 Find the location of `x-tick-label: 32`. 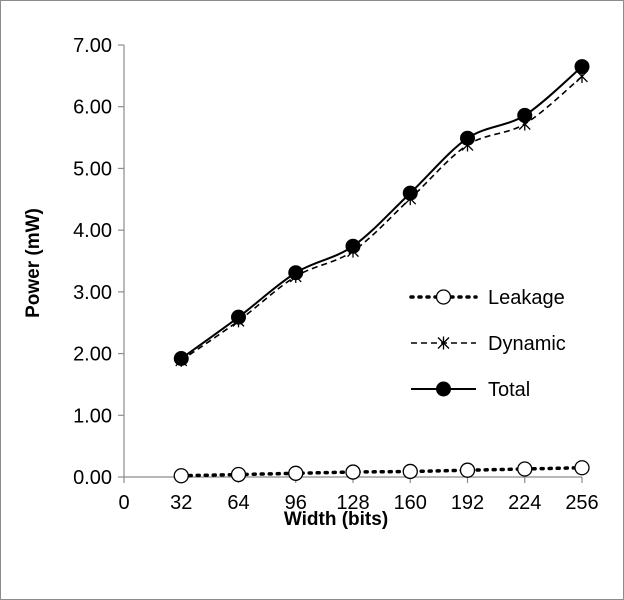

x-tick-label: 32 is located at coordinates (181, 503).